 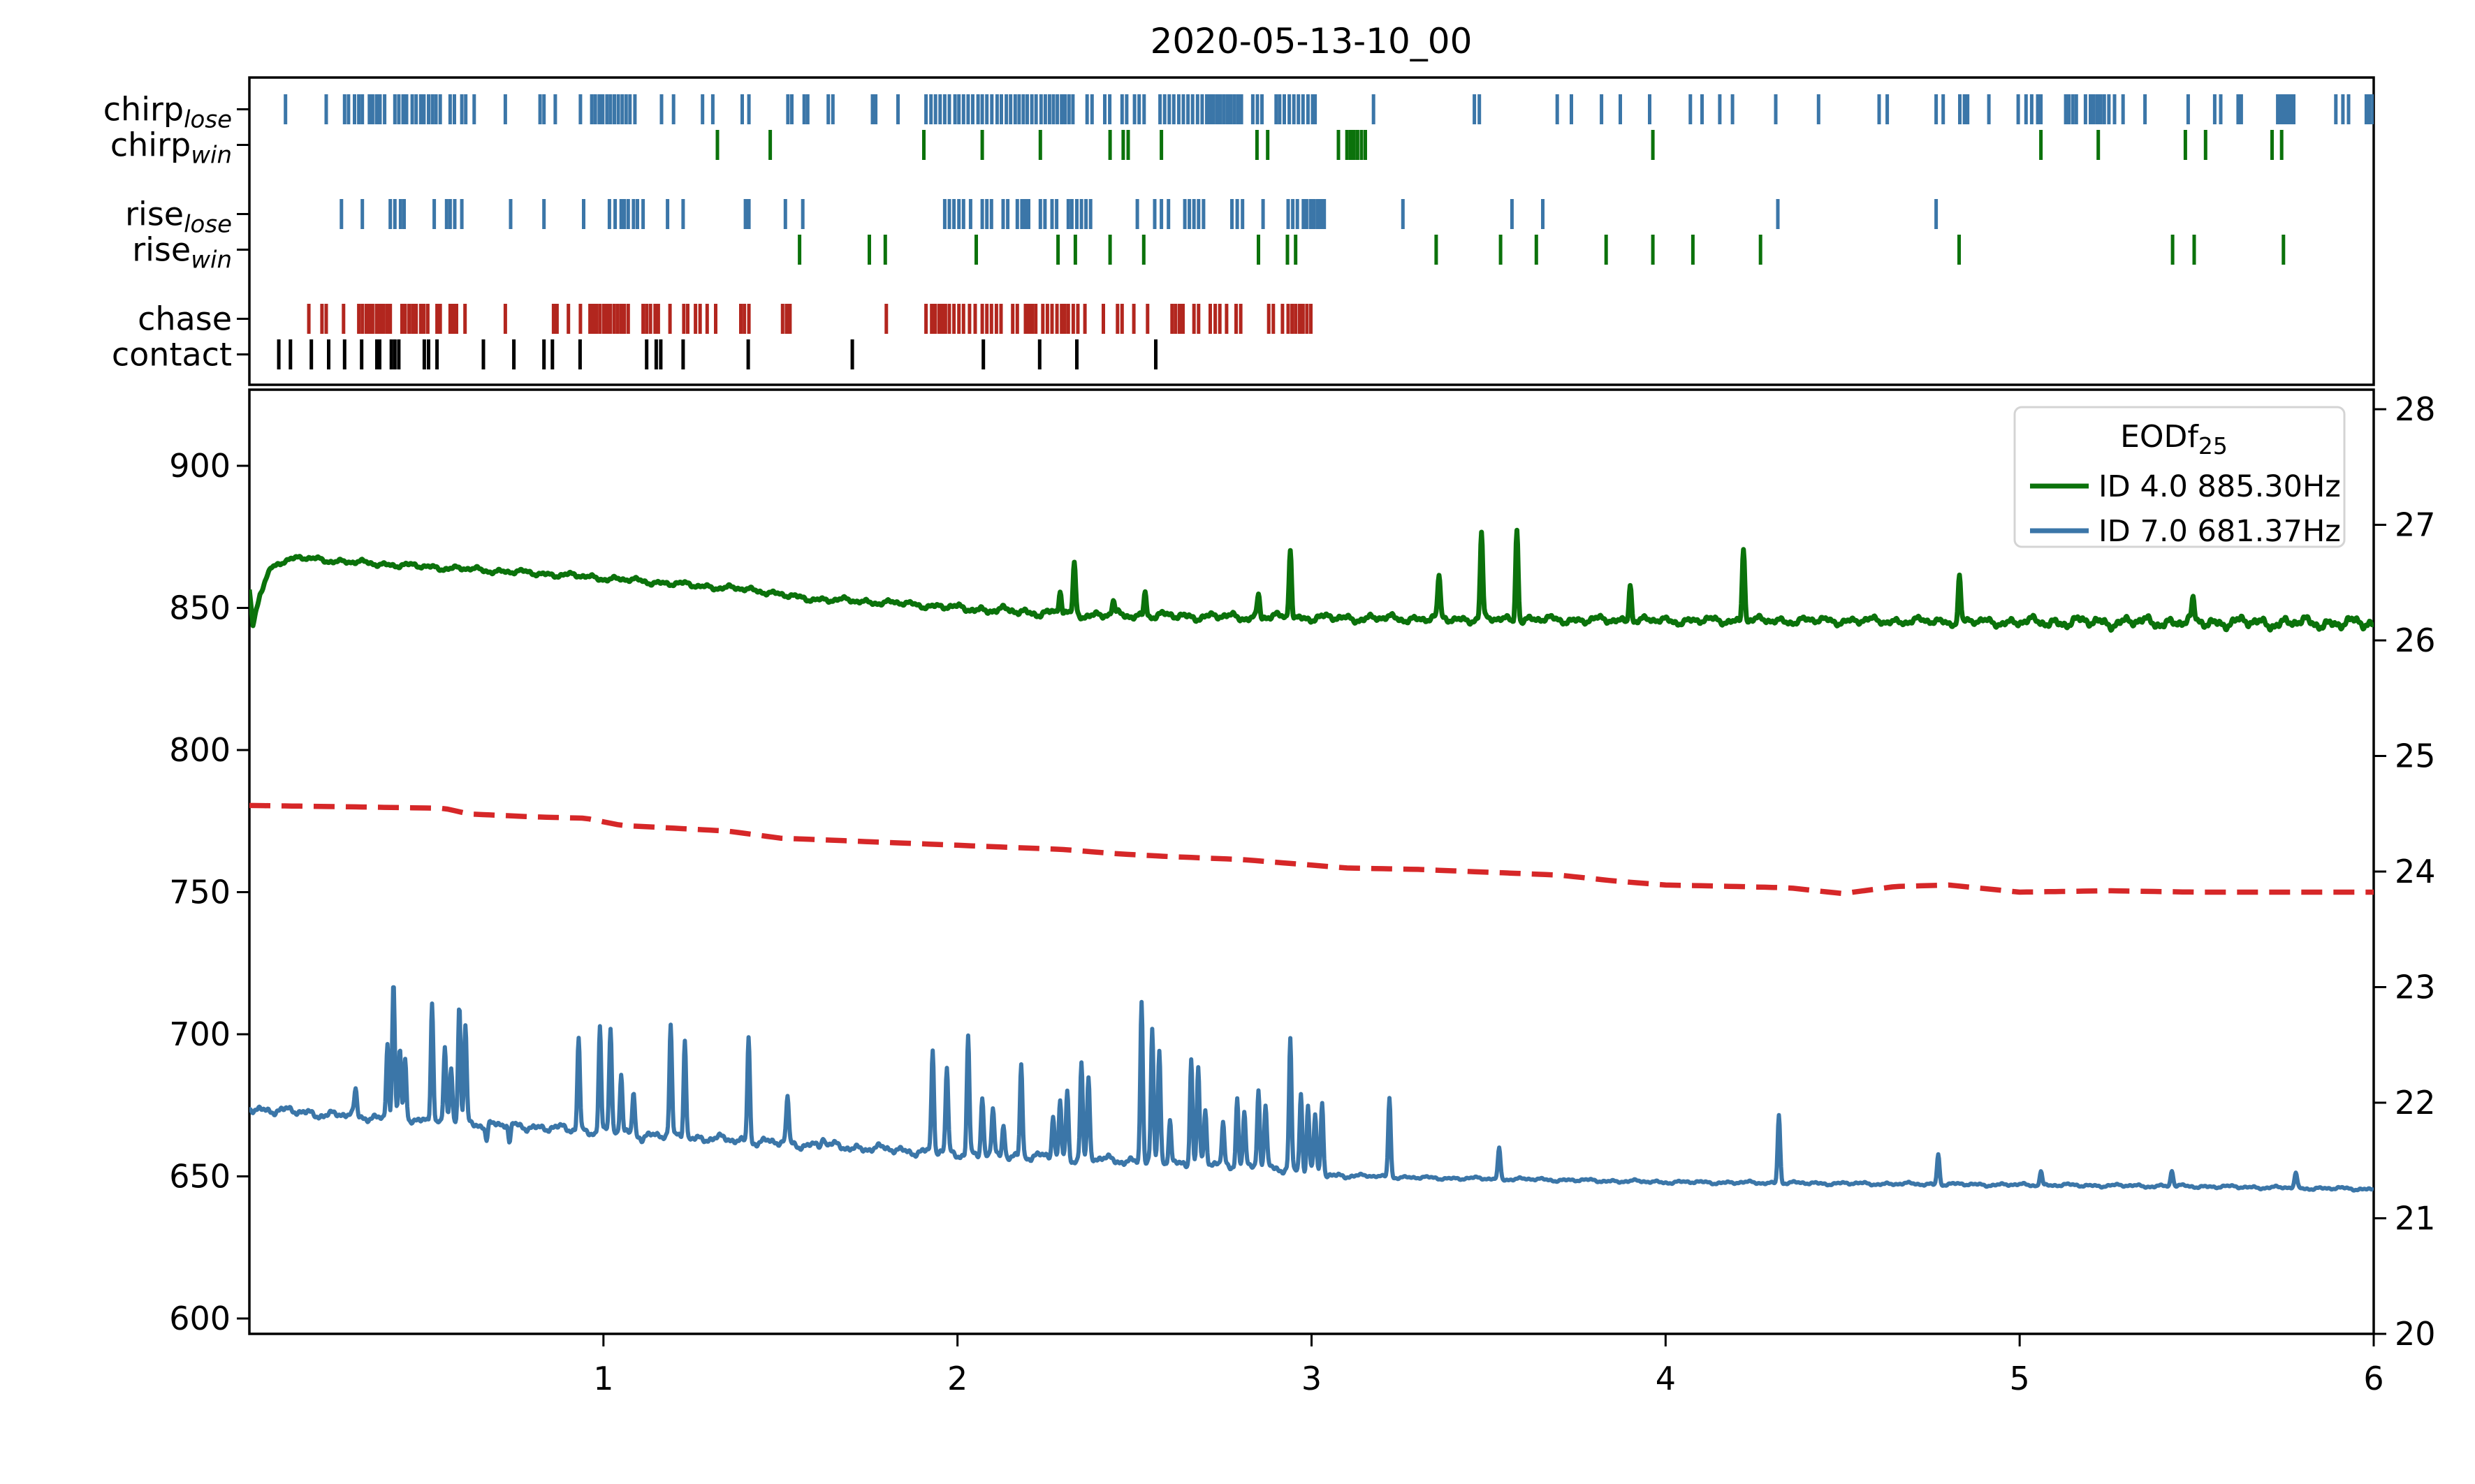 What do you see at coordinates (200, 1034) in the screenshot?
I see `left-tick-label: 700` at bounding box center [200, 1034].